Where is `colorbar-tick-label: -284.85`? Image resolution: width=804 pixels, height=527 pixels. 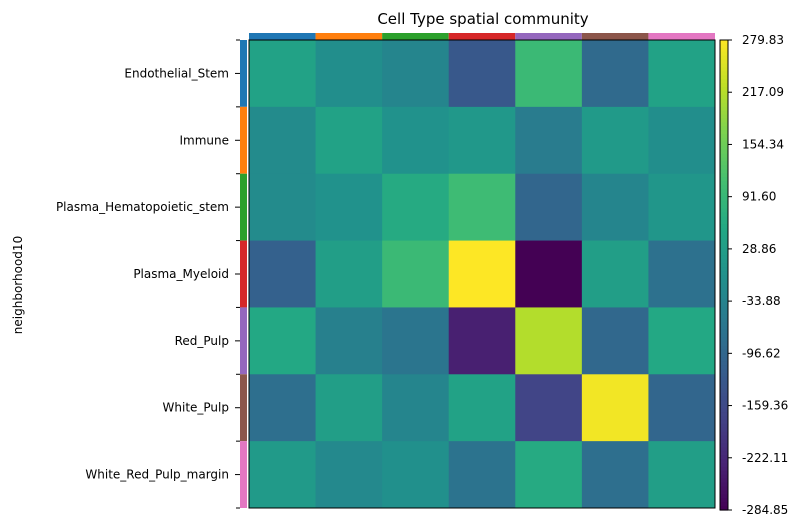
colorbar-tick-label: -284.85 is located at coordinates (765, 510).